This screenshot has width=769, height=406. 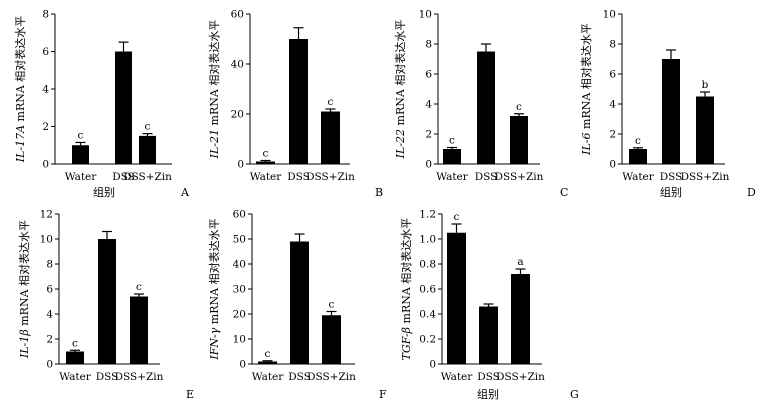 I want to click on y-axis-label: IL-22 mRNA 相对表达水平, so click(x=400, y=90).